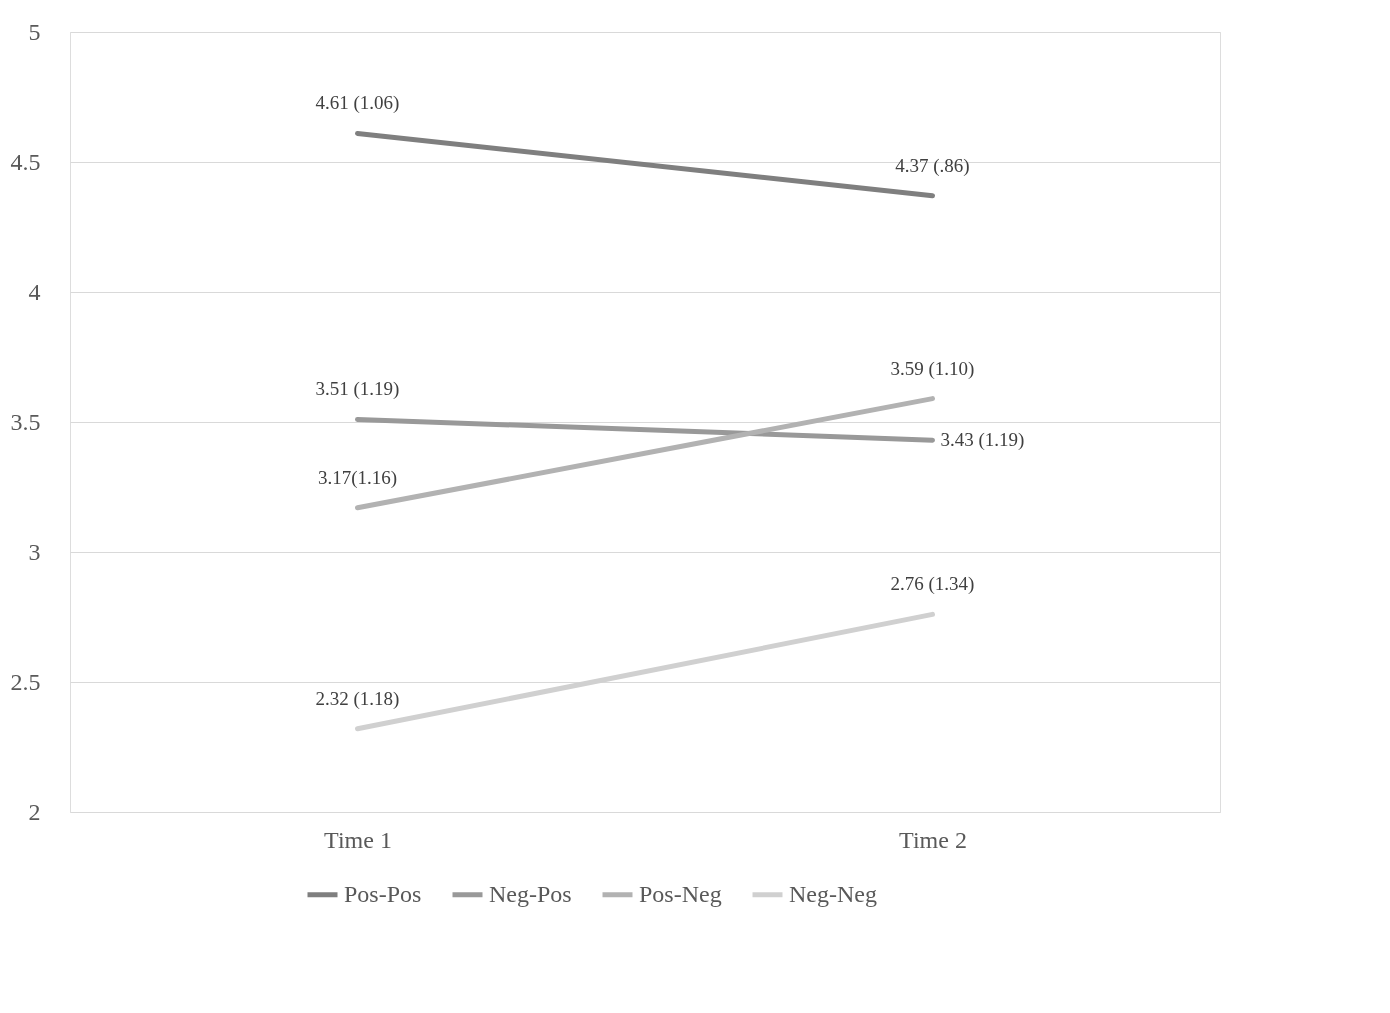  What do you see at coordinates (34, 291) in the screenshot?
I see `y-tick-label: 4` at bounding box center [34, 291].